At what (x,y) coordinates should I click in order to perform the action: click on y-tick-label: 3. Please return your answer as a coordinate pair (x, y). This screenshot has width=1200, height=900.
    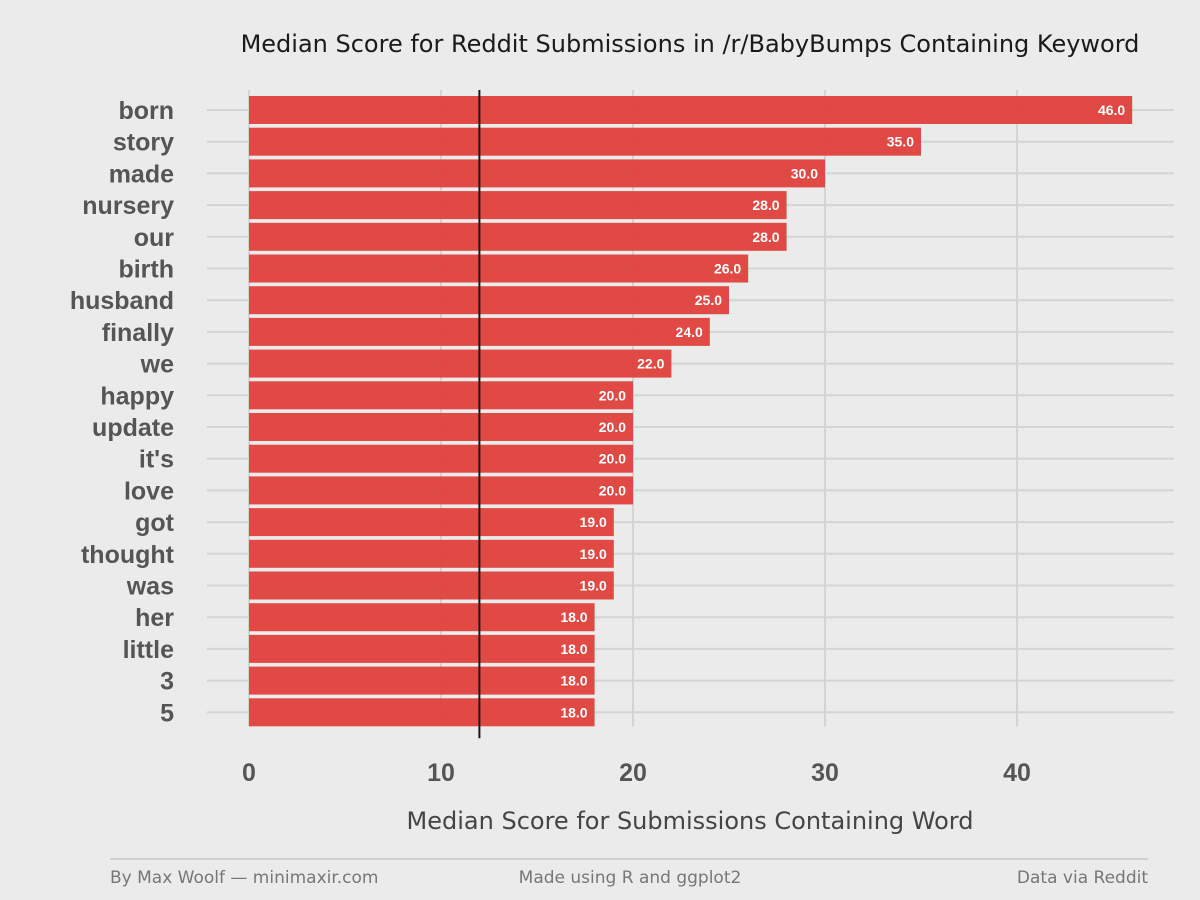
    Looking at the image, I should click on (167, 682).